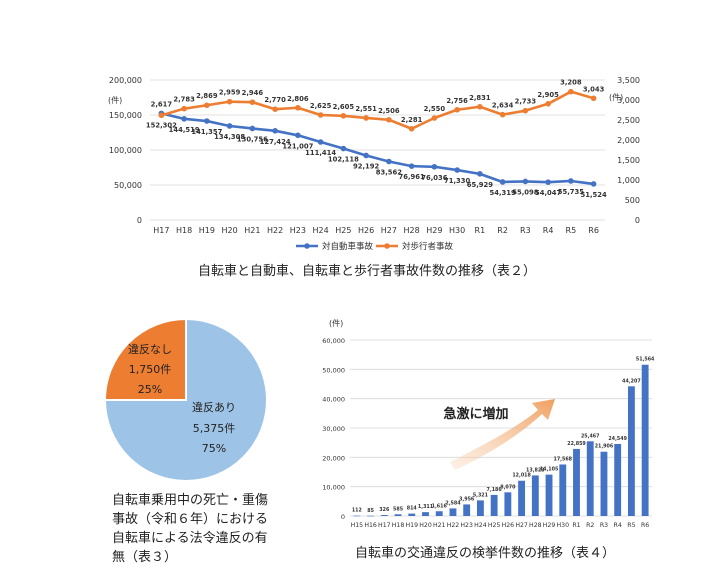 The height and width of the screenshot is (585, 720). What do you see at coordinates (320, 153) in the screenshot?
I see `data-label-car: 111,414` at bounding box center [320, 153].